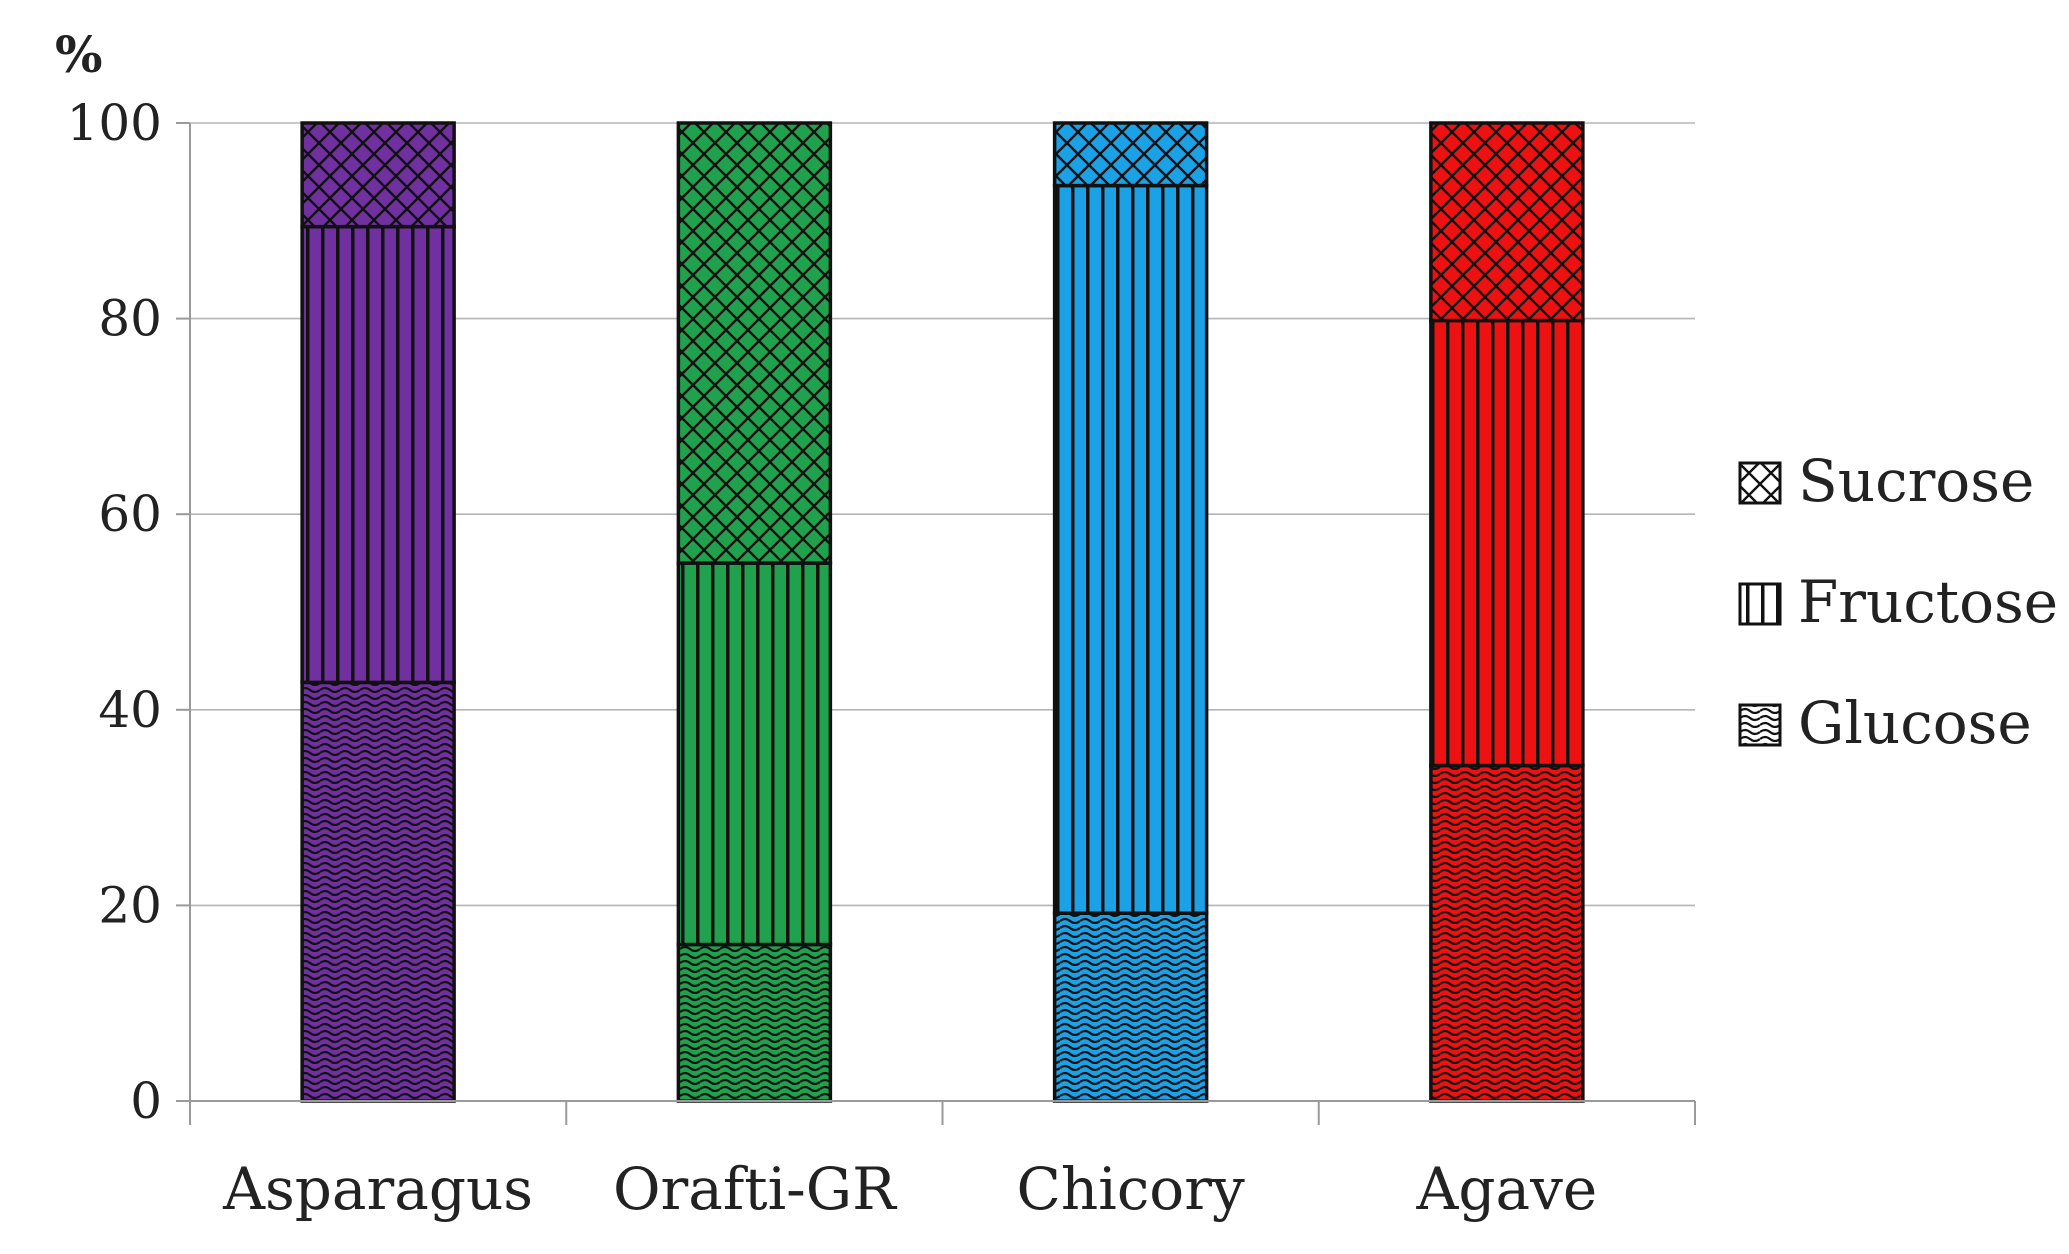  Describe the element at coordinates (1928, 602) in the screenshot. I see `legend-label-fructose: Fructose` at that location.